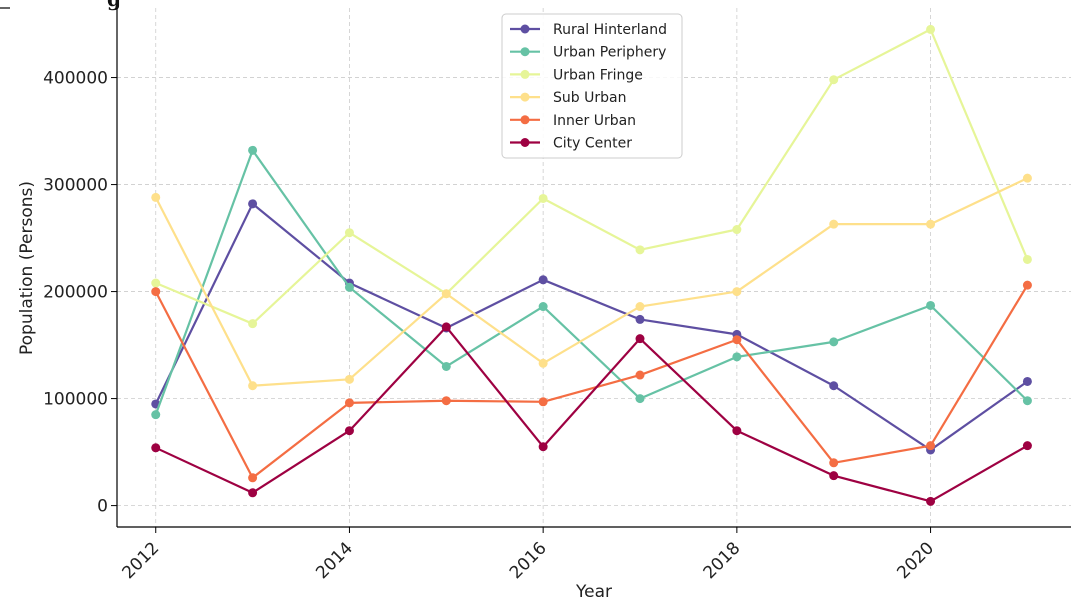  What do you see at coordinates (915, 560) in the screenshot?
I see `x-tick-label: 2020` at bounding box center [915, 560].